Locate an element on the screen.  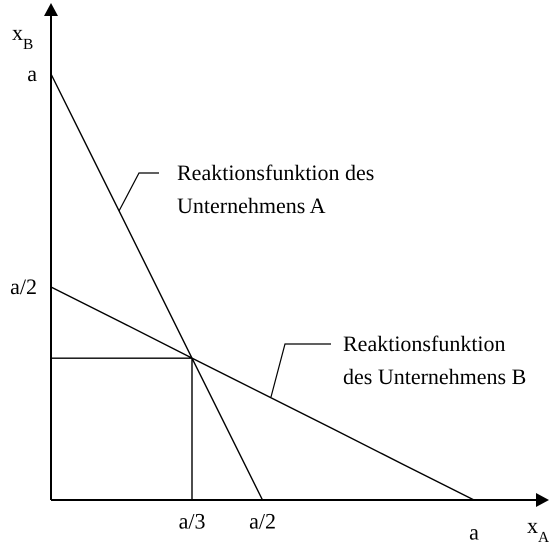
text: a/2 is located at coordinates (23, 286).